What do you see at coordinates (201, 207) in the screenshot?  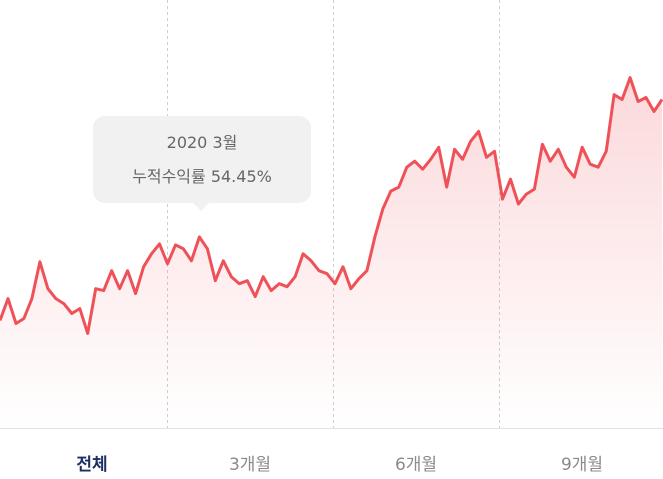 I see `tooltip-arrow` at bounding box center [201, 207].